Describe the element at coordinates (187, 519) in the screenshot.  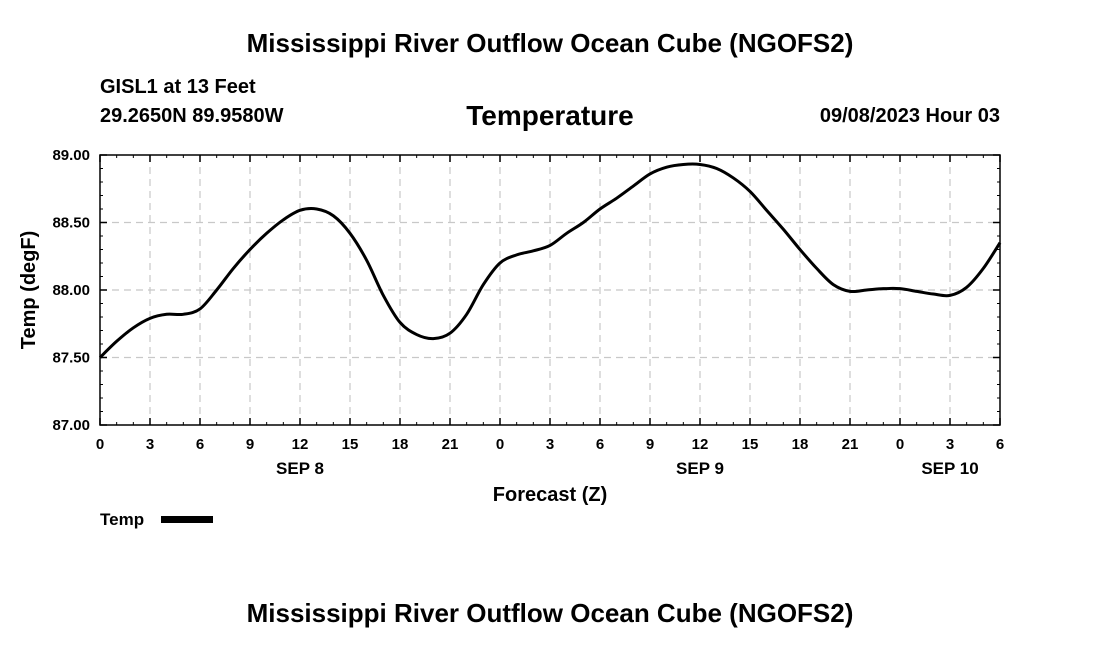
I see `legend-swatch-temp` at that location.